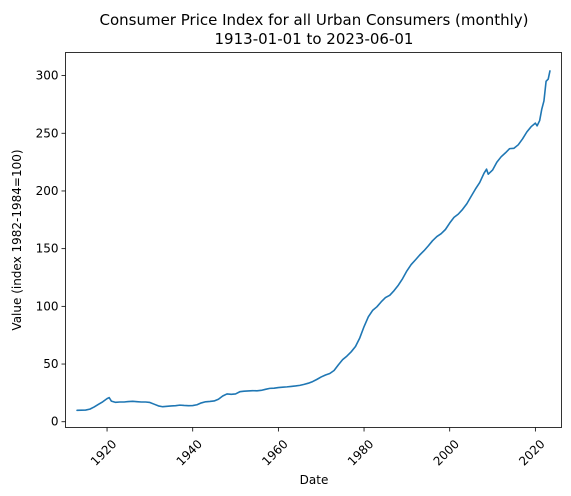  I want to click on chart-subtitle: 1913-01-01 to 2023-06-01, so click(314, 39).